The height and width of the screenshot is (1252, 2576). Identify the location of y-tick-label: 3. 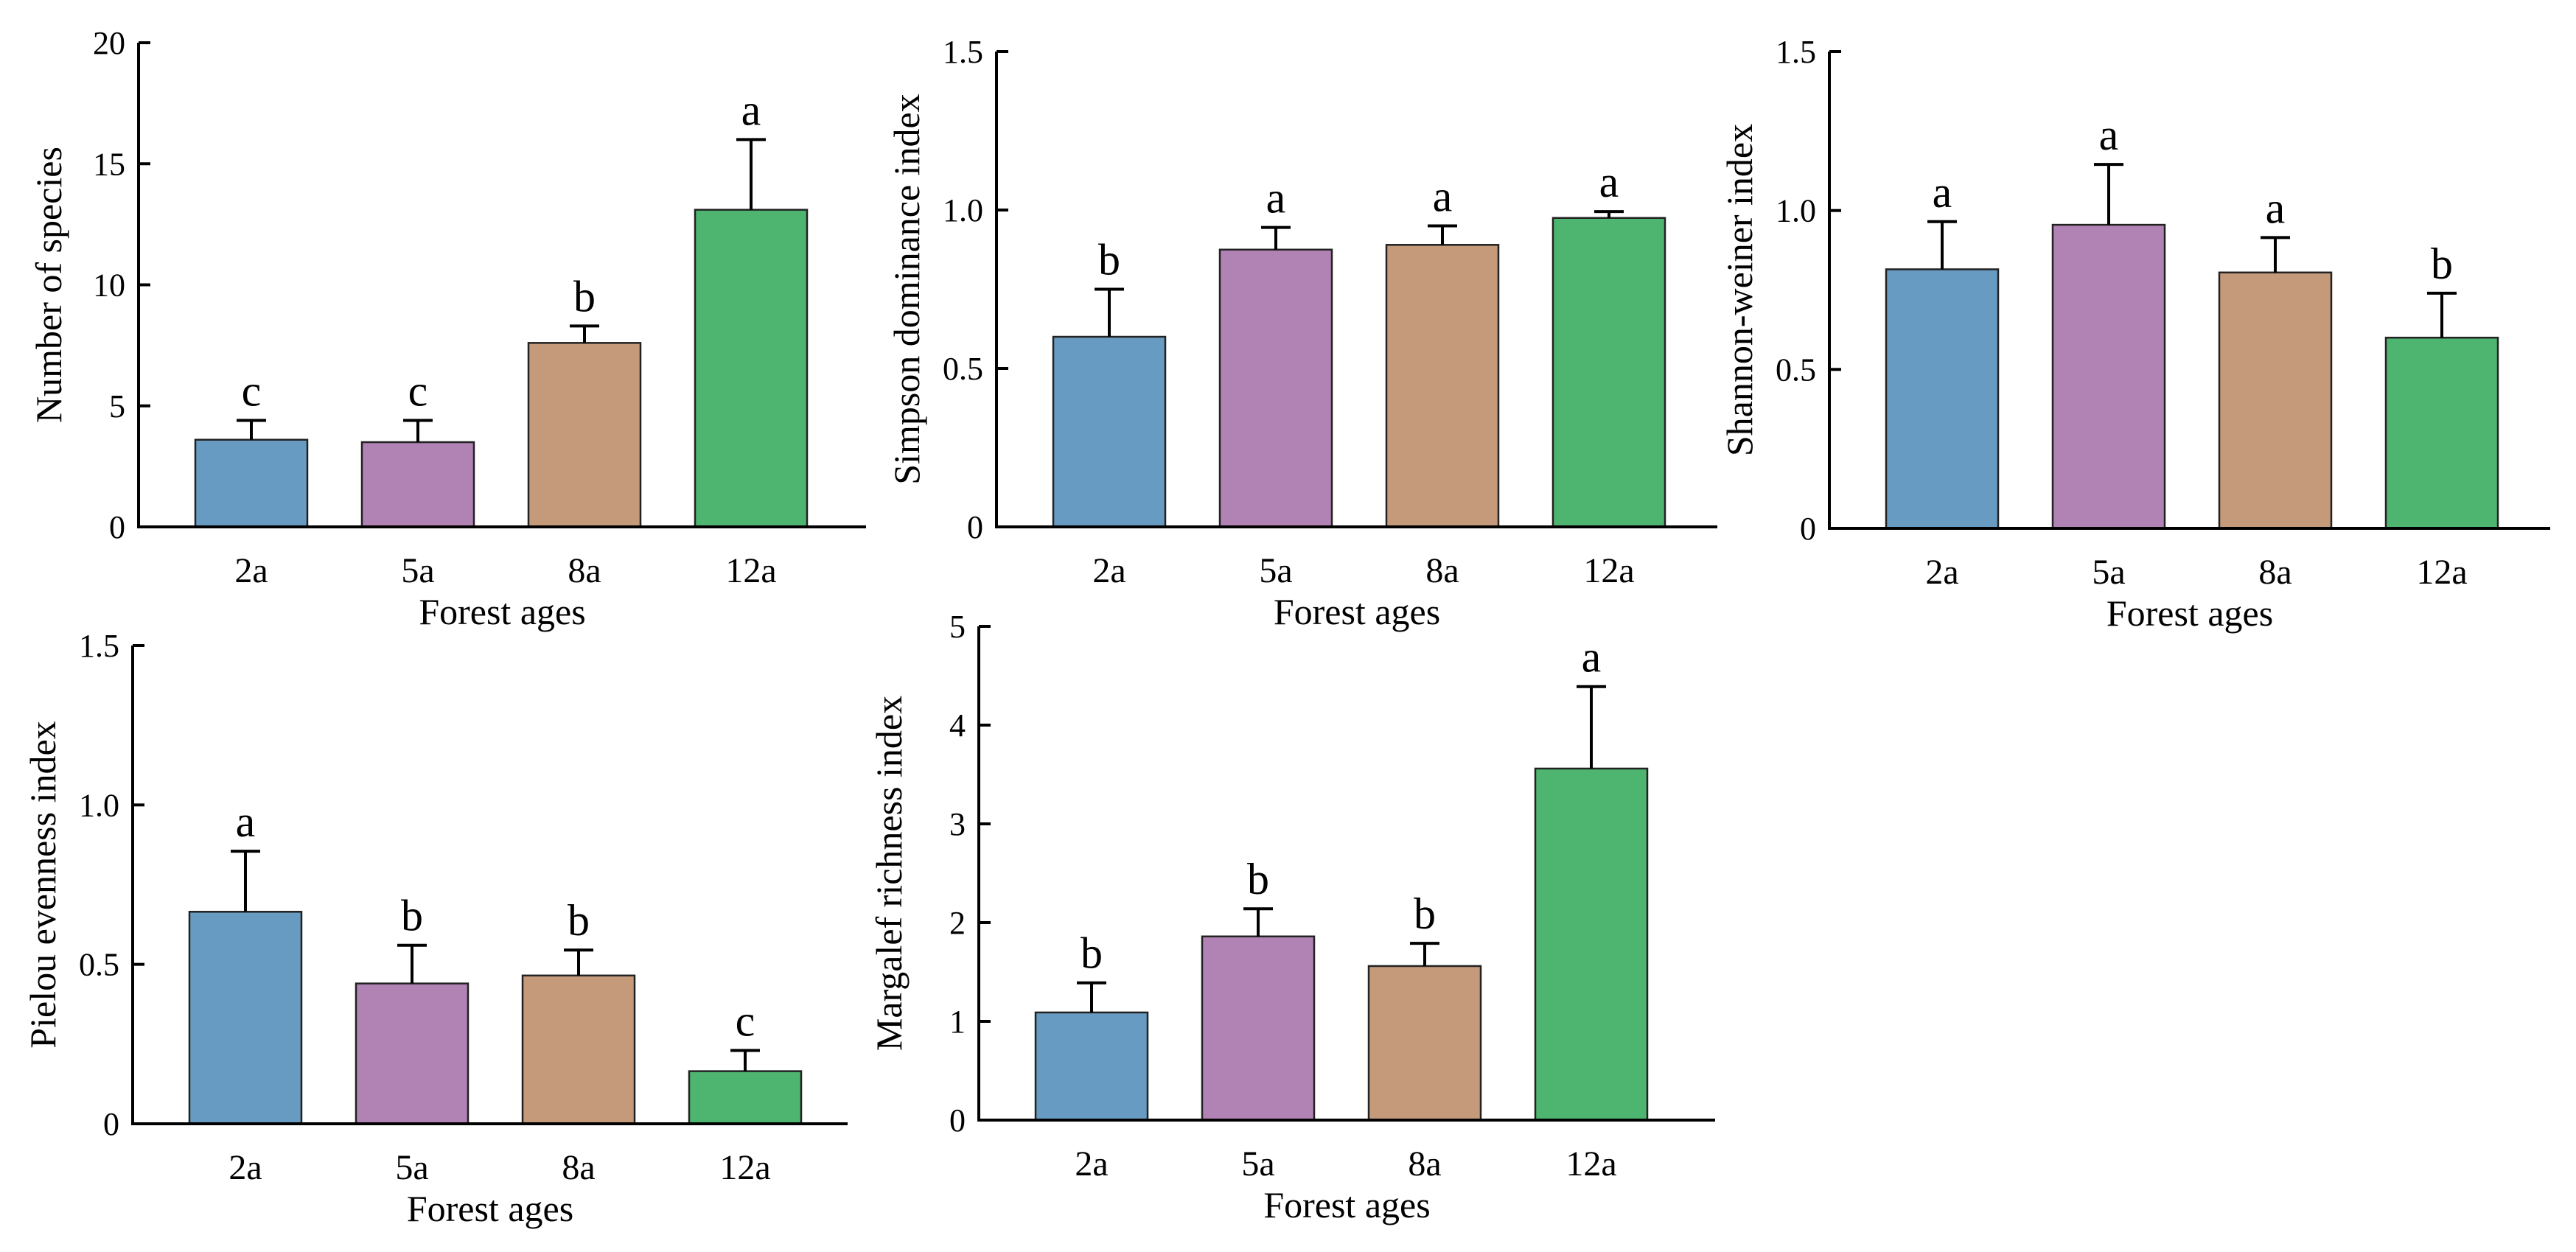
(957, 824).